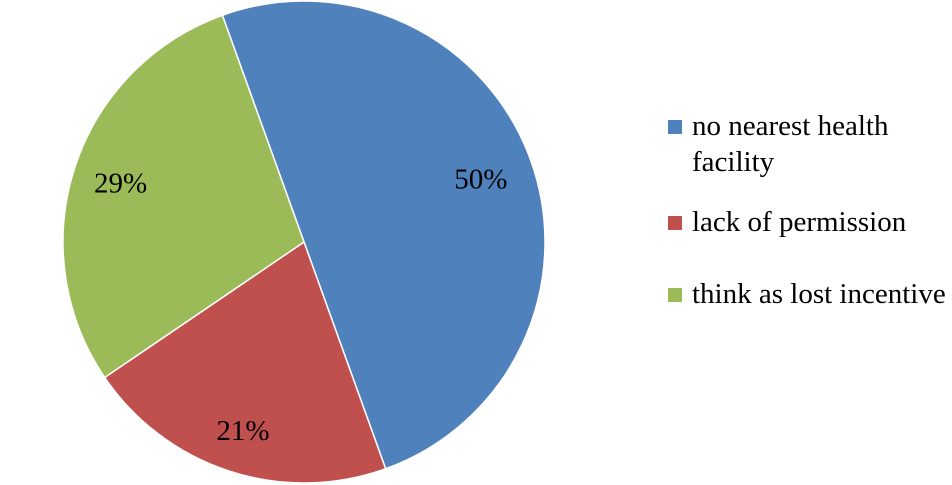 Image resolution: width=952 pixels, height=485 pixels. I want to click on legend-item: lack of permission, so click(810, 222).